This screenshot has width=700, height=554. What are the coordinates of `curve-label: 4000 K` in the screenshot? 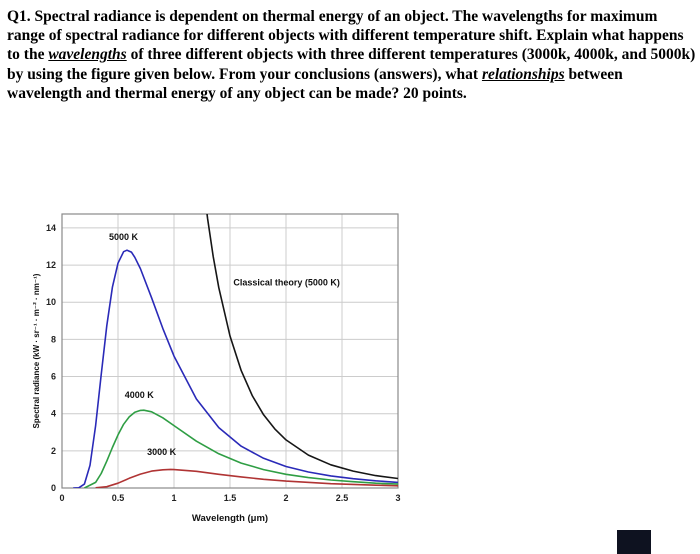 It's located at (140, 395).